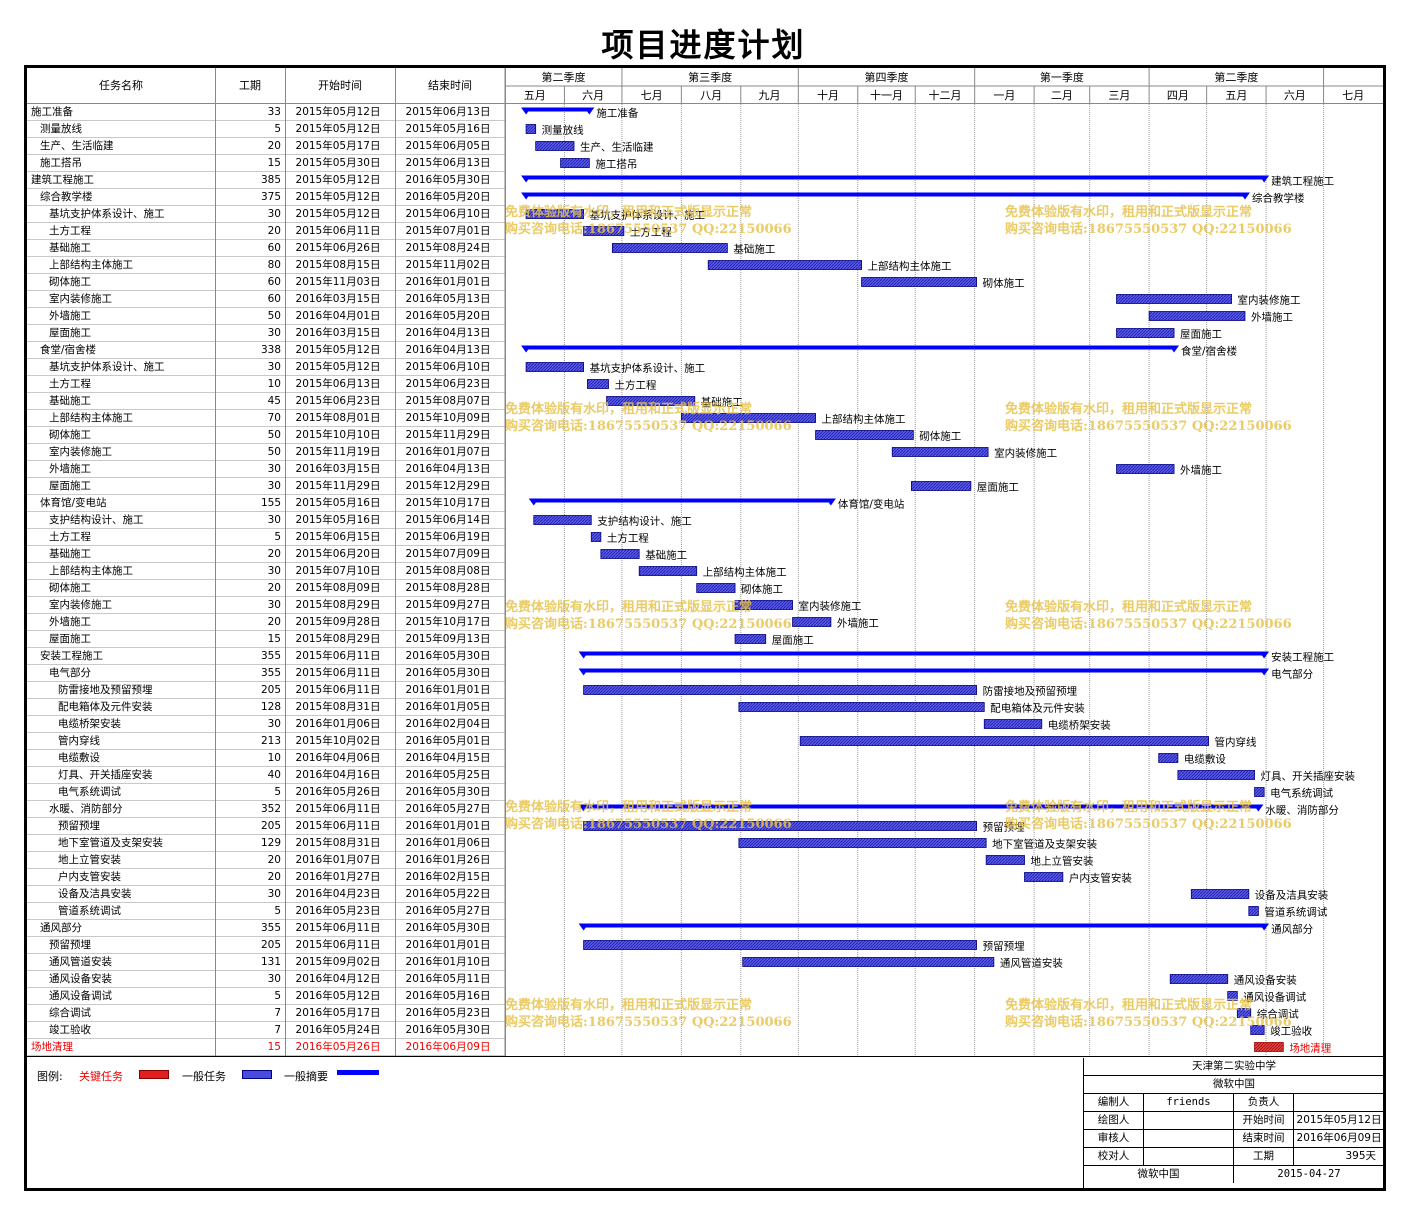 The height and width of the screenshot is (1211, 1407). What do you see at coordinates (266, 707) in the screenshot?
I see `table-row: 配电箱体及元件安装 128 2015年08月31日 2016年01月05日` at bounding box center [266, 707].